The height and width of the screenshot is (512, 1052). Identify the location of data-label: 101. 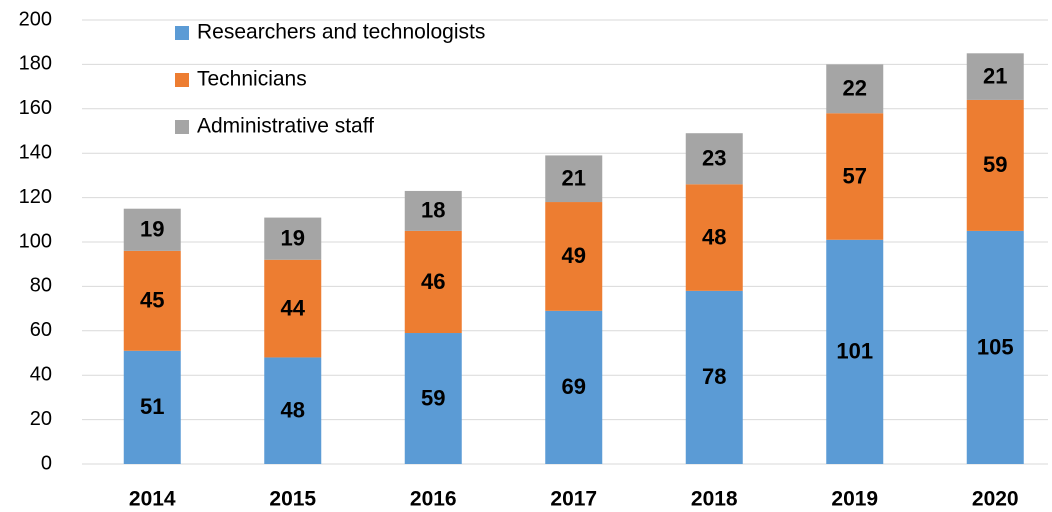
(854, 351).